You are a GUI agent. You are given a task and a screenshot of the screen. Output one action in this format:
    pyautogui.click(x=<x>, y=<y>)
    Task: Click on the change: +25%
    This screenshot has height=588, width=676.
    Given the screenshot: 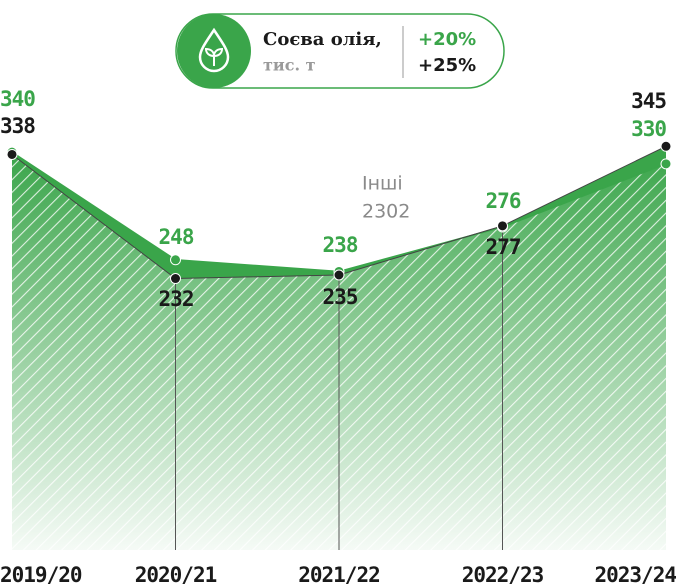 What is the action you would take?
    pyautogui.click(x=447, y=65)
    